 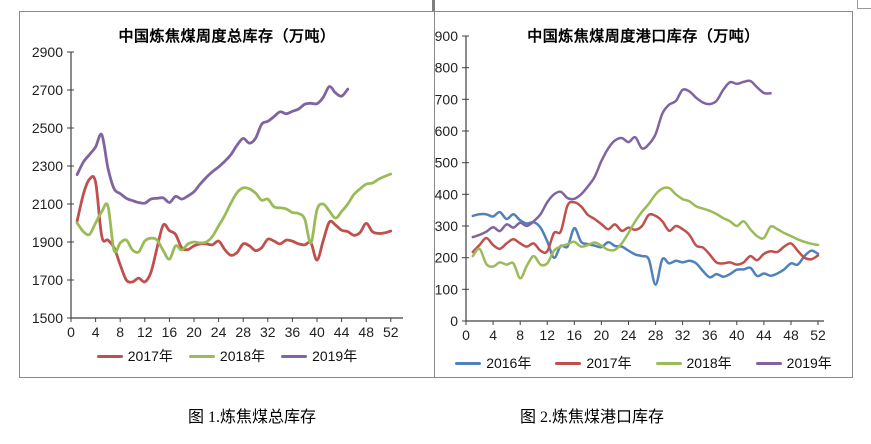 What do you see at coordinates (643, 363) in the screenshot?
I see `legend-port-inventory: 2016年 2017年 2018年 2019年` at bounding box center [643, 363].